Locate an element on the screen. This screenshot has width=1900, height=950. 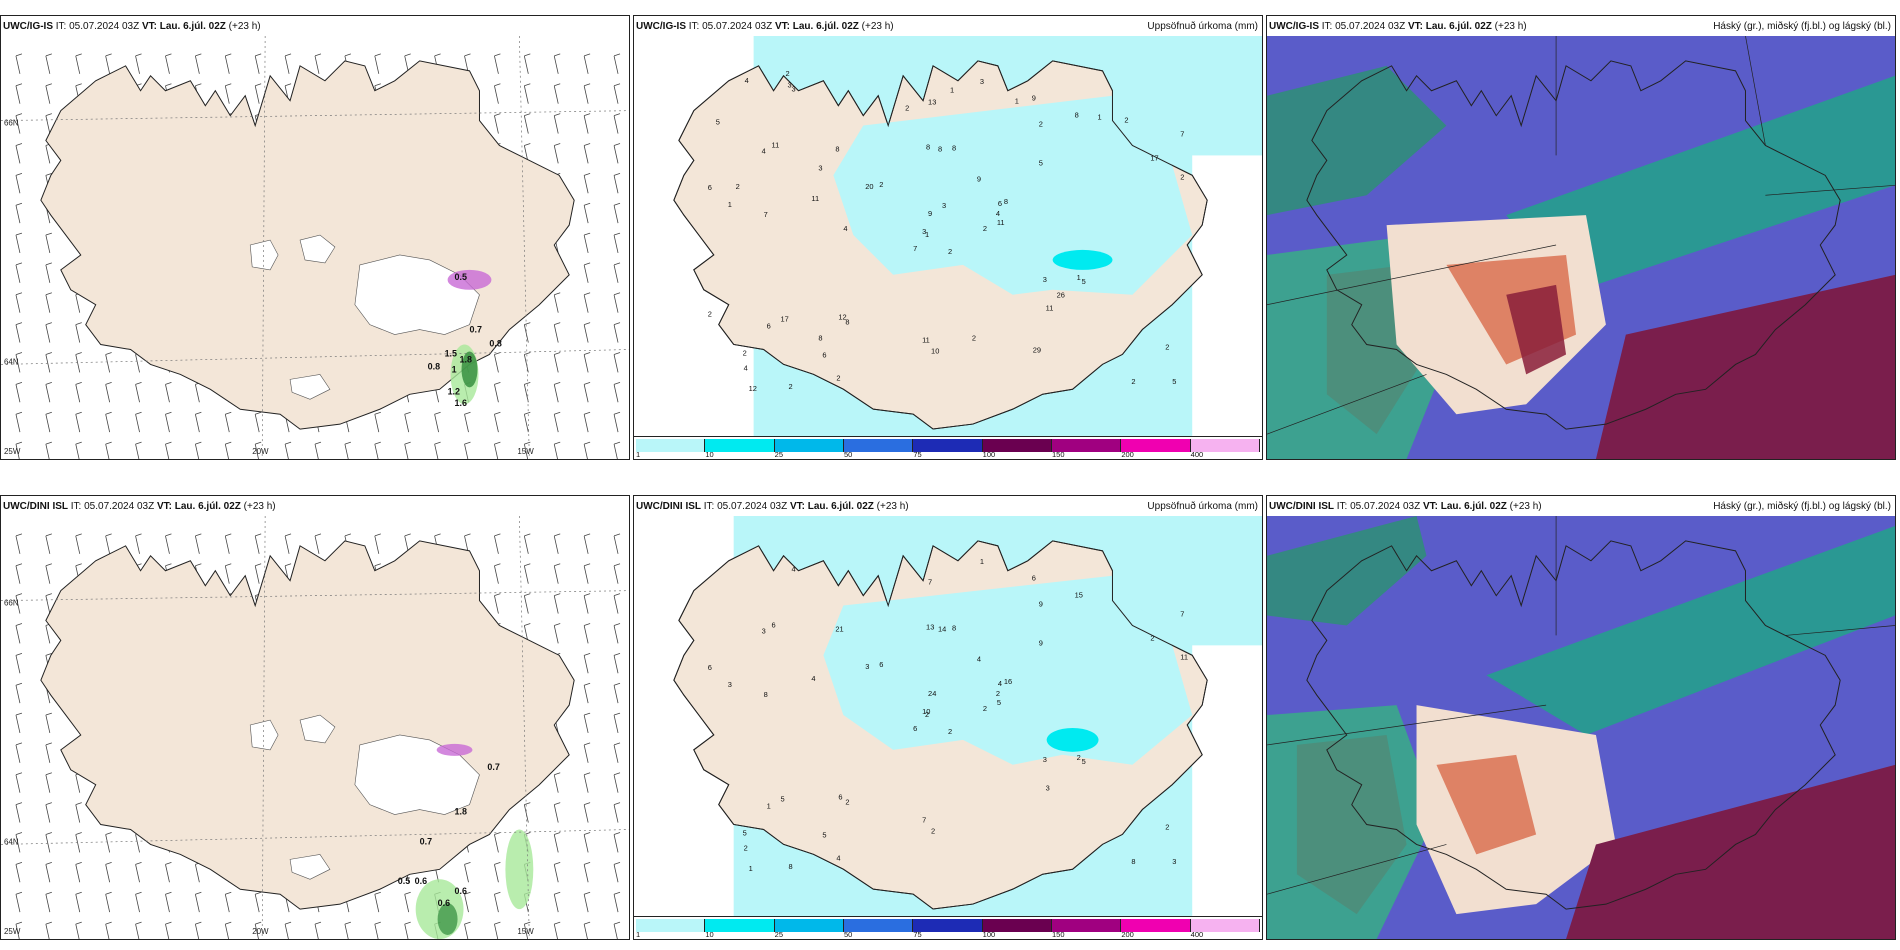
lat-66-label: 66N is located at coordinates (11, 123).